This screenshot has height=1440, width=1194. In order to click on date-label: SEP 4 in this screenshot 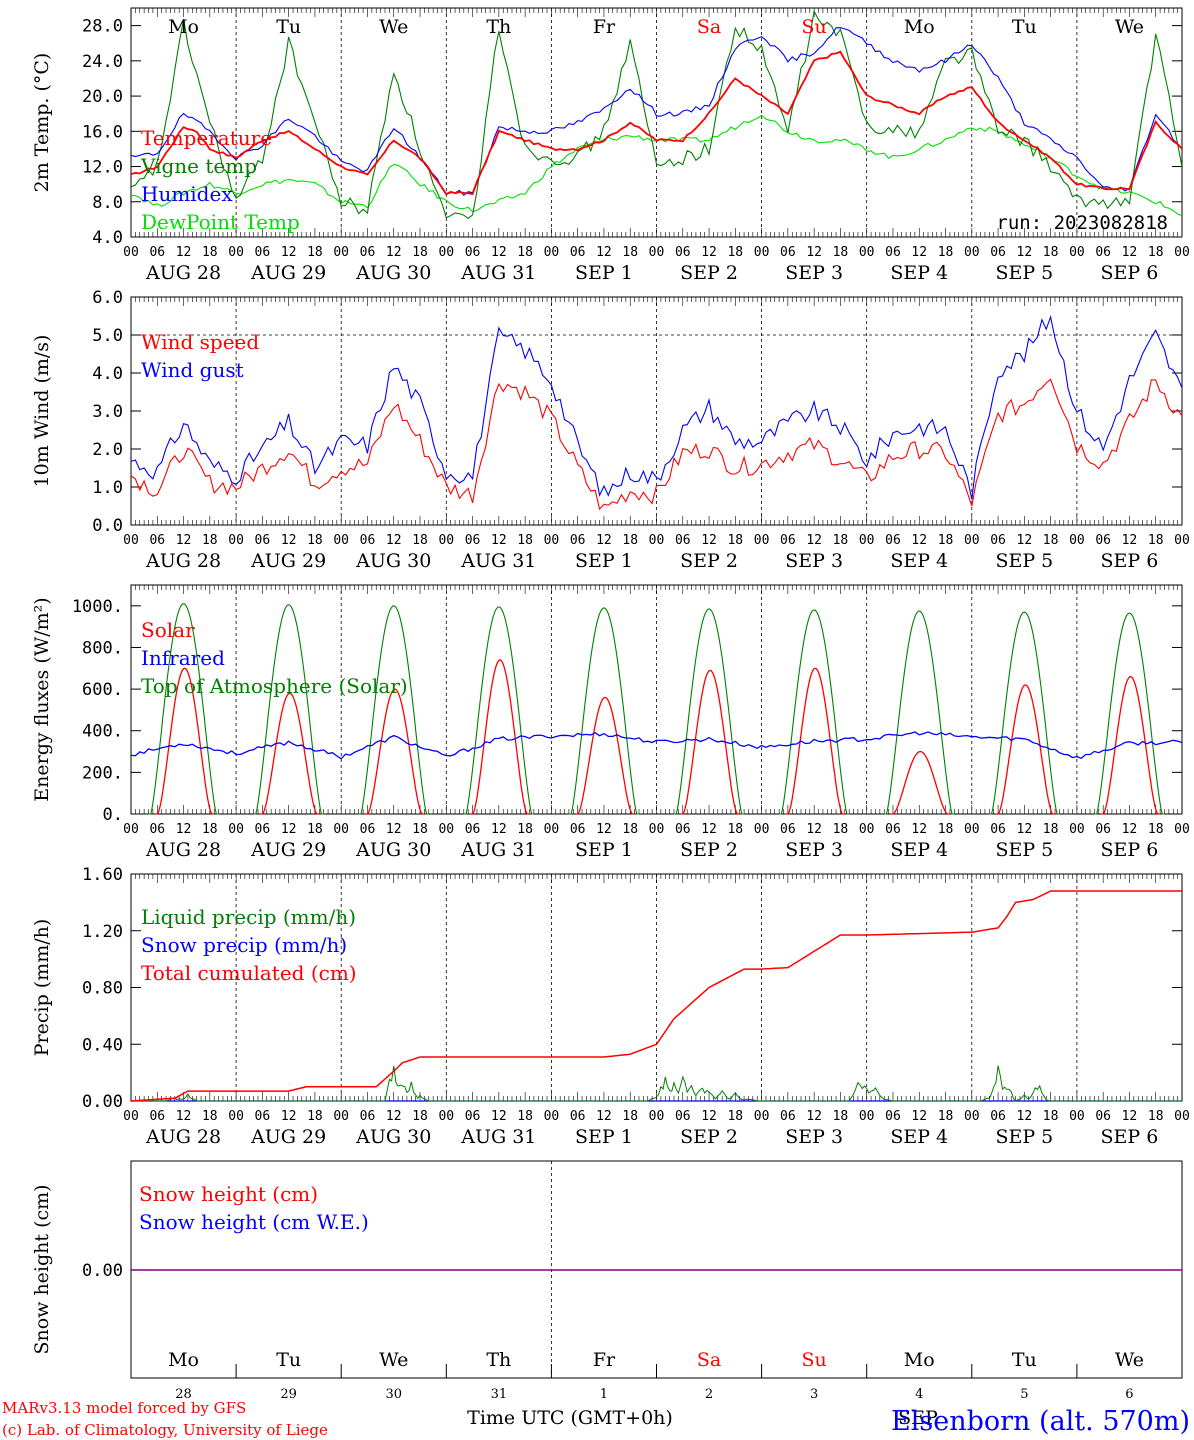, I will do `click(919, 273)`.